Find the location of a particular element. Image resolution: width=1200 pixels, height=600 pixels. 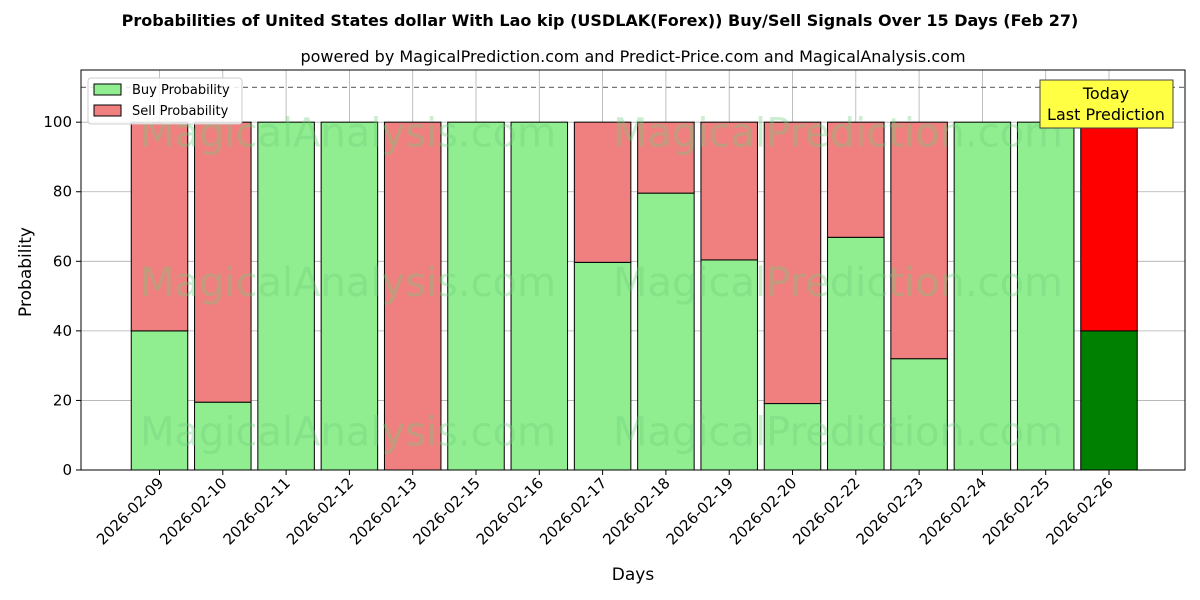

x-tick-label: 2026-02-11 is located at coordinates (257, 511).